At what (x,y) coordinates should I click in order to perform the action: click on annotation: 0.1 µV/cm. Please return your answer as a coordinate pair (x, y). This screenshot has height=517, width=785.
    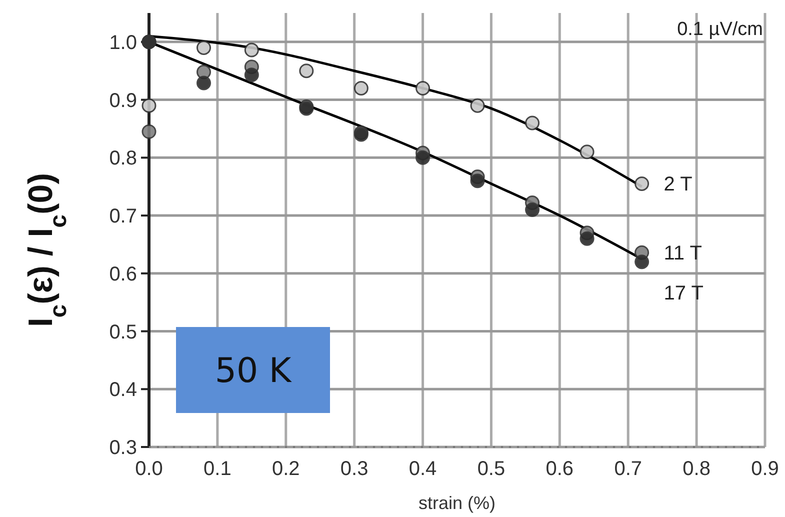
    Looking at the image, I should click on (720, 29).